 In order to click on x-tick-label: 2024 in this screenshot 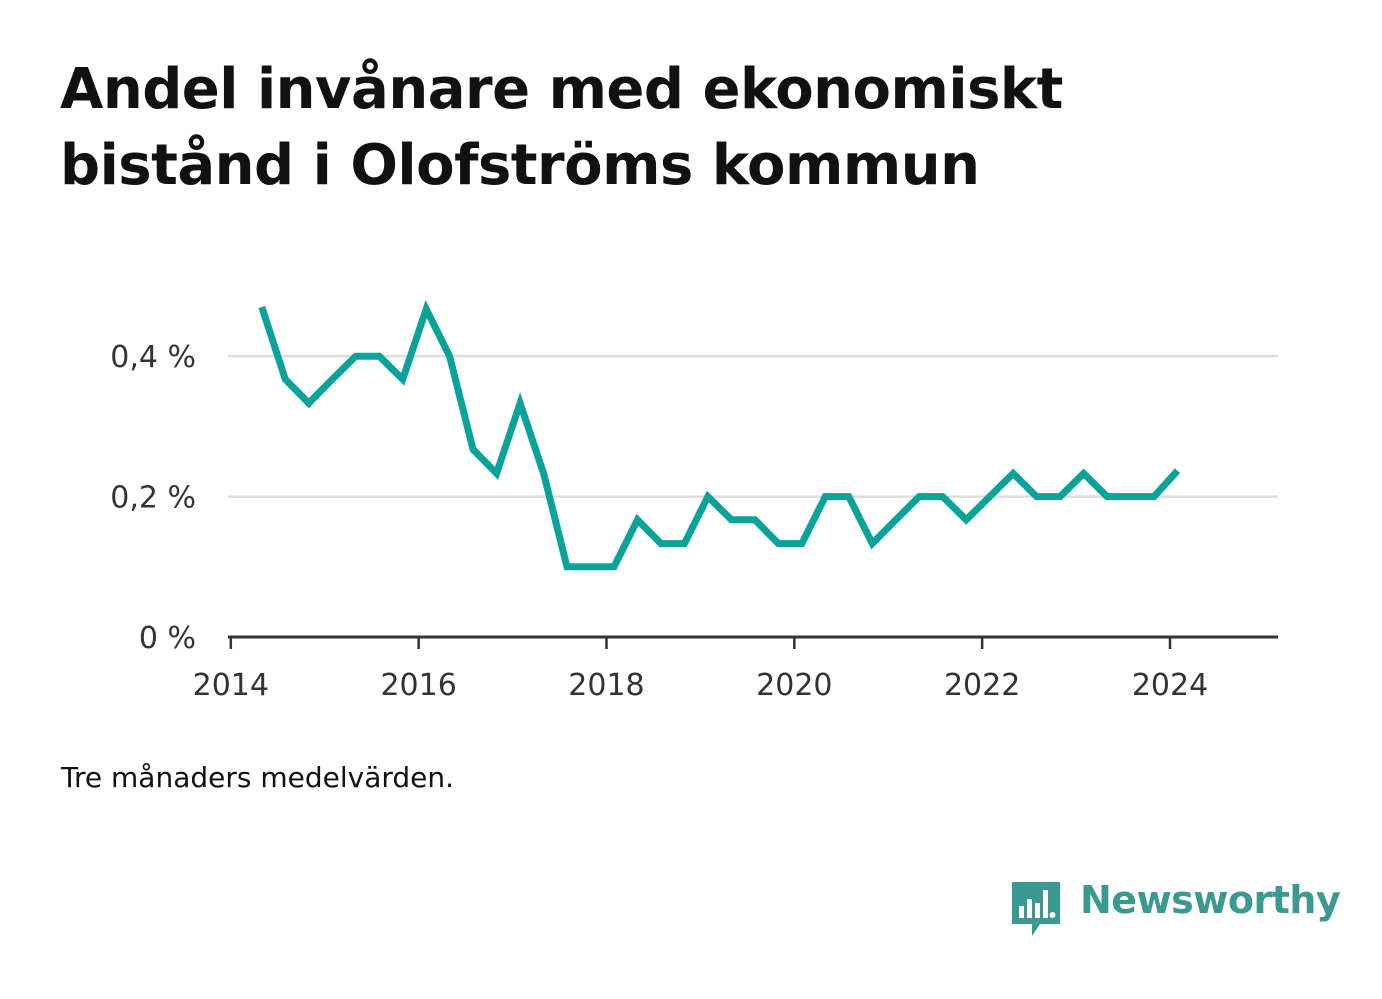, I will do `click(1170, 685)`.